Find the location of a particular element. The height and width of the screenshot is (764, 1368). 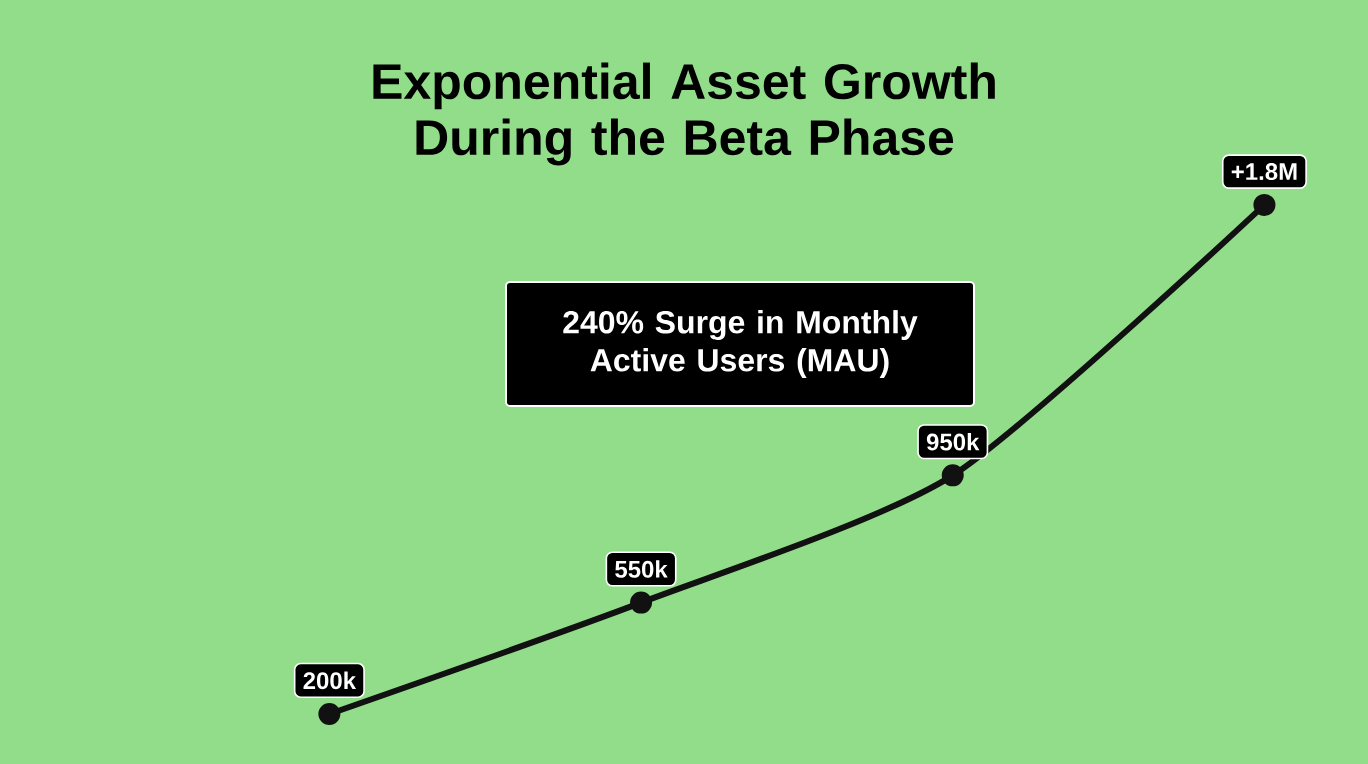

data-label: 200k is located at coordinates (330, 680).